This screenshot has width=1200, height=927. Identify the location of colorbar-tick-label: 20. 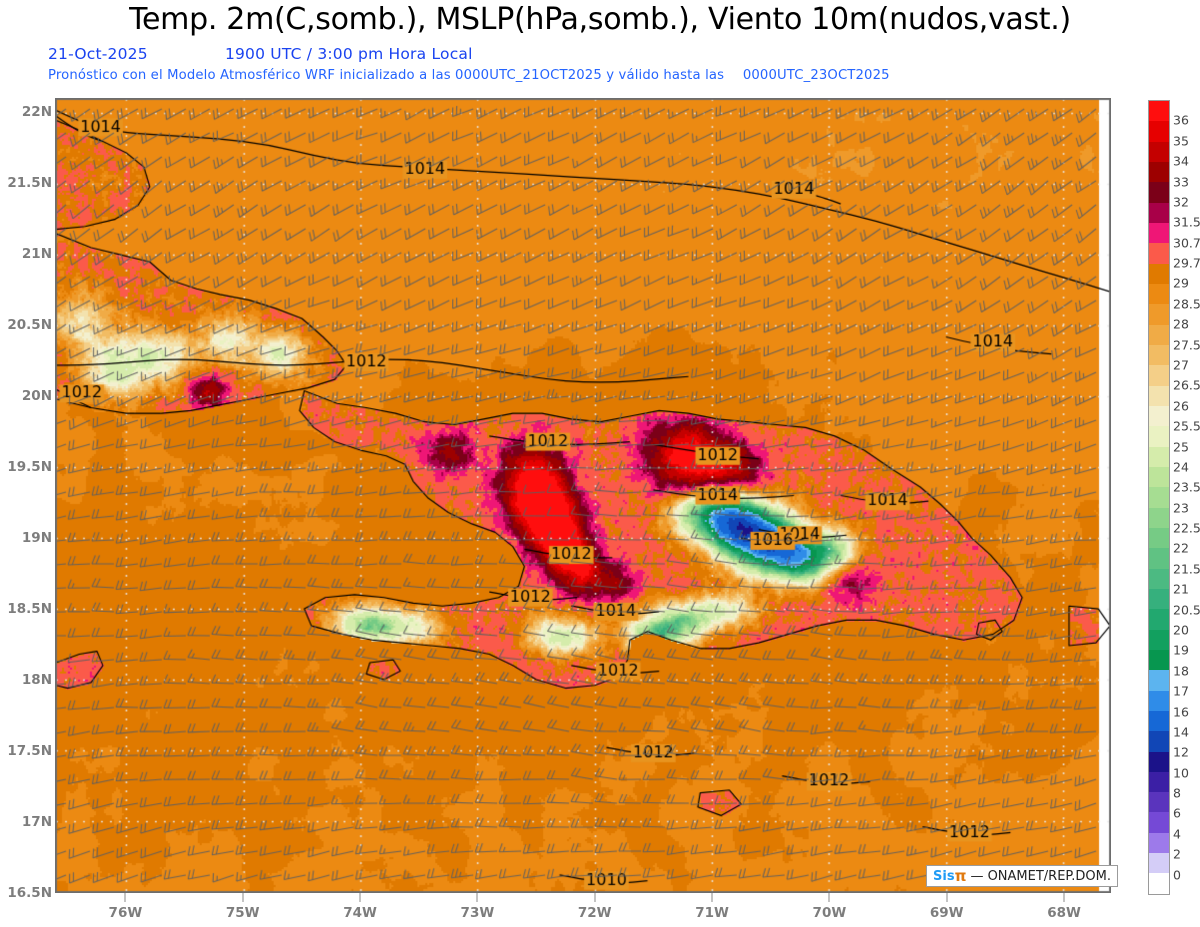
(1181, 630).